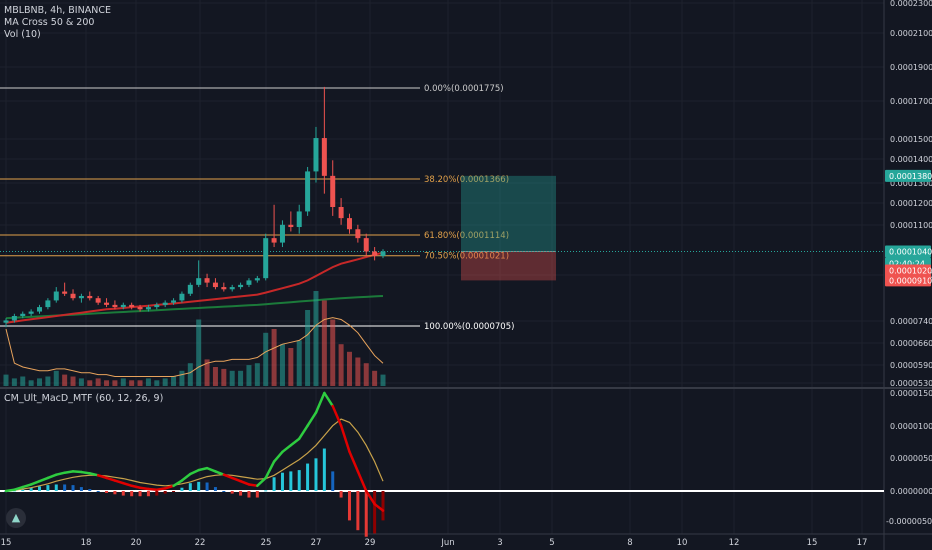  What do you see at coordinates (910, 176) in the screenshot?
I see `price-badge-label: 0.0001380` at bounding box center [910, 176].